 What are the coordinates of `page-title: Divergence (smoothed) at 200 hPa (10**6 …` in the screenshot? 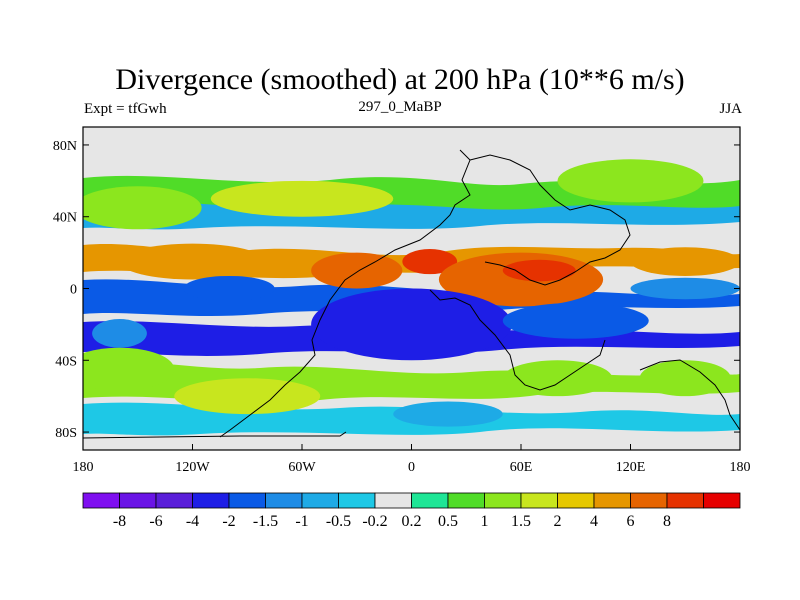 It's located at (400, 79).